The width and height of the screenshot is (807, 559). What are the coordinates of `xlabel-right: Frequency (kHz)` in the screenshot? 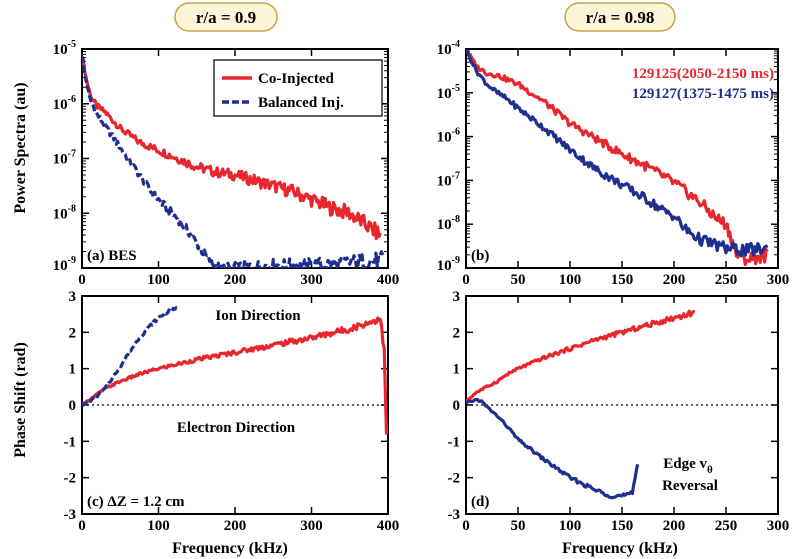 It's located at (620, 548).